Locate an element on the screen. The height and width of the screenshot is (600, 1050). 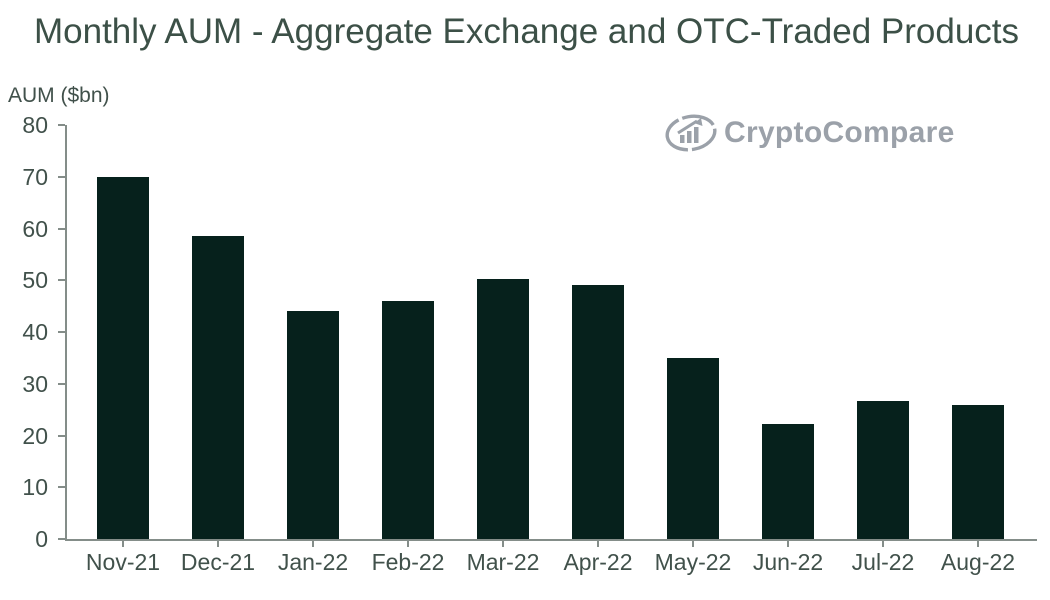
y-tick-label-20: 20 is located at coordinates (35, 435).